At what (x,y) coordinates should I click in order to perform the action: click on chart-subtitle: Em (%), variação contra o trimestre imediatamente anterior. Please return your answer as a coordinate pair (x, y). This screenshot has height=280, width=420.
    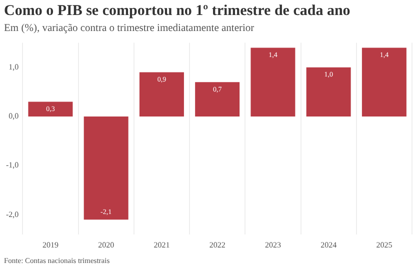
    Looking at the image, I should click on (130, 28).